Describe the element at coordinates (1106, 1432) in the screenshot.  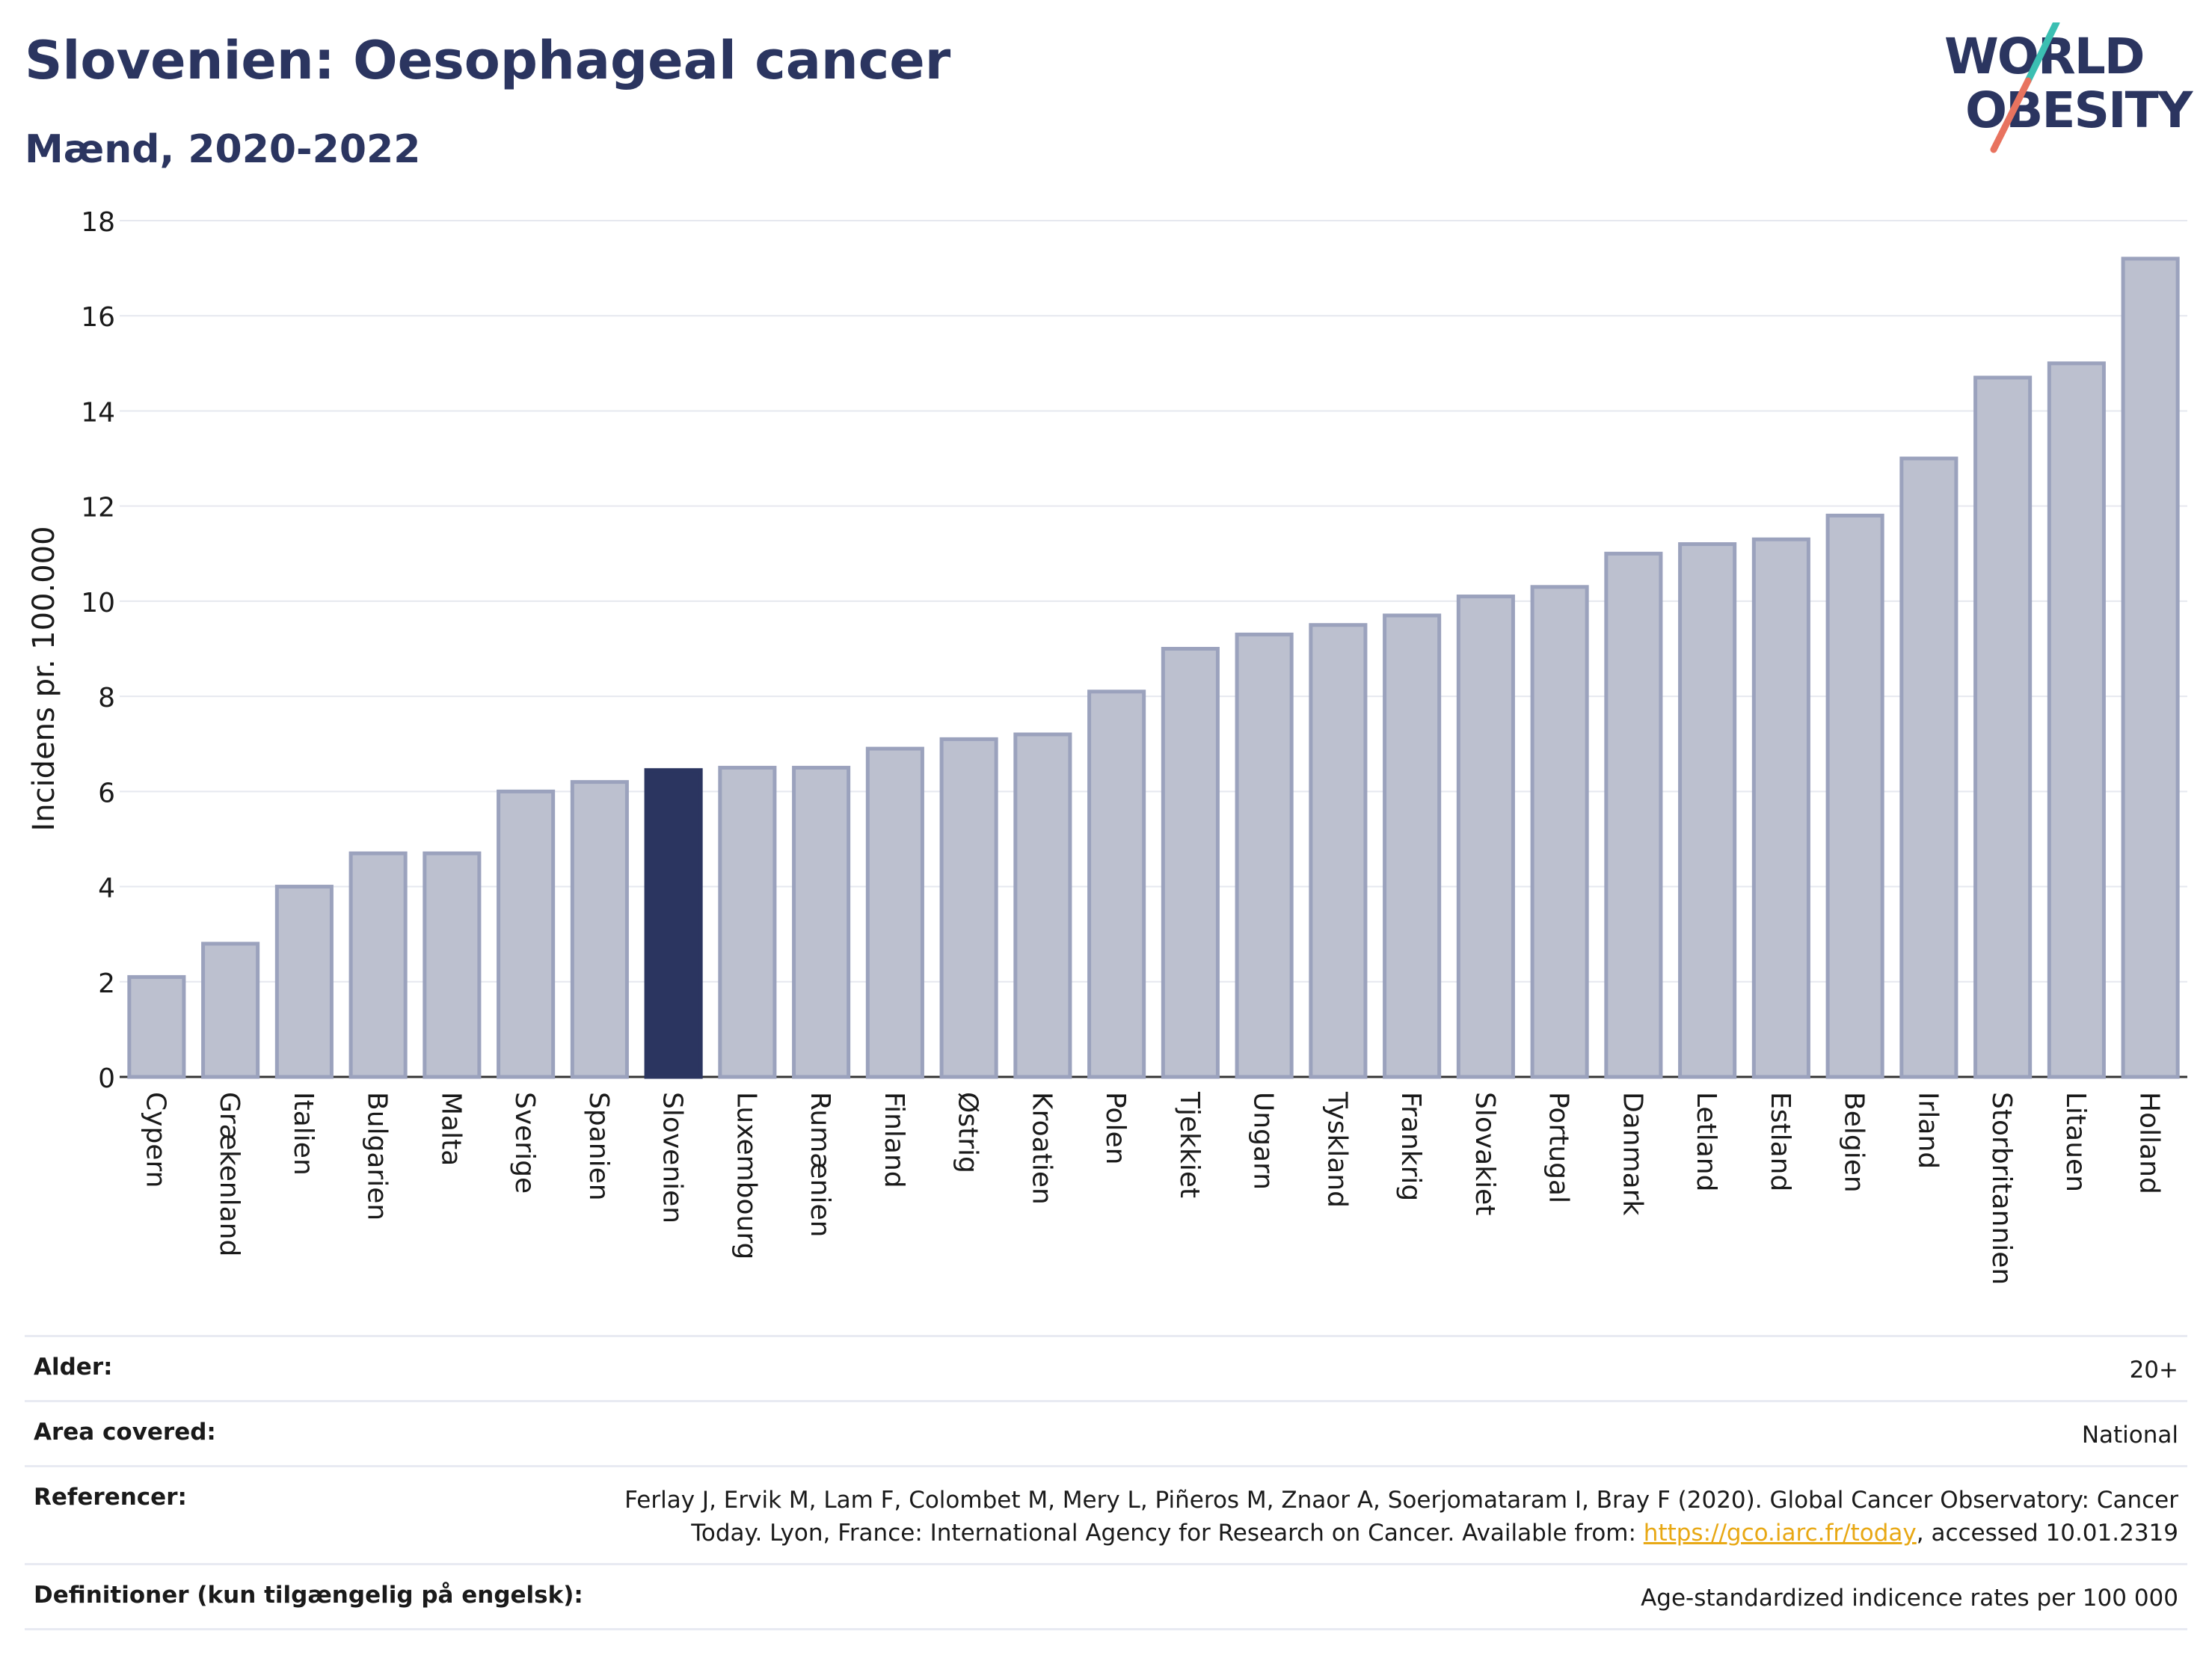
I see `meta-row-area: Area covered: National` at that location.